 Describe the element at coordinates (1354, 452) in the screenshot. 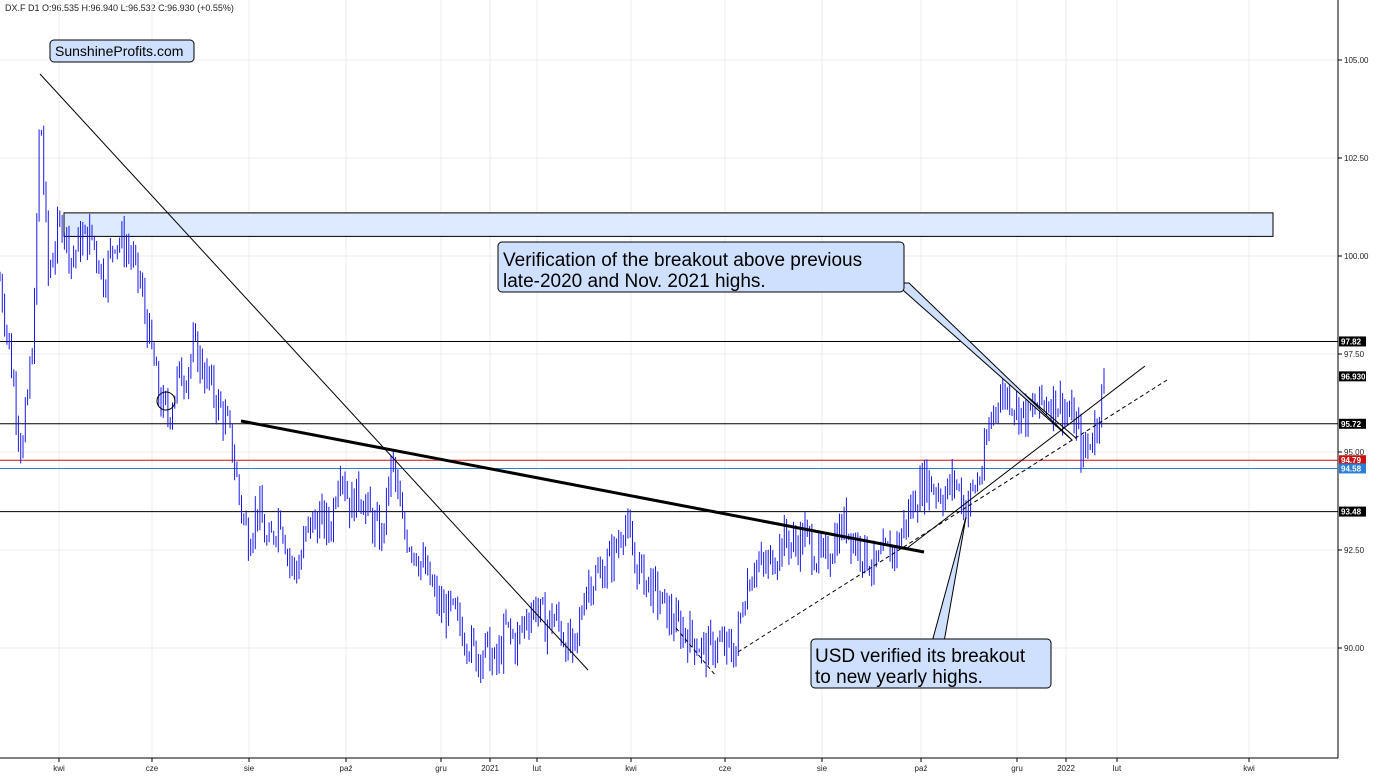

I see `price-tick-label: 95.00` at that location.